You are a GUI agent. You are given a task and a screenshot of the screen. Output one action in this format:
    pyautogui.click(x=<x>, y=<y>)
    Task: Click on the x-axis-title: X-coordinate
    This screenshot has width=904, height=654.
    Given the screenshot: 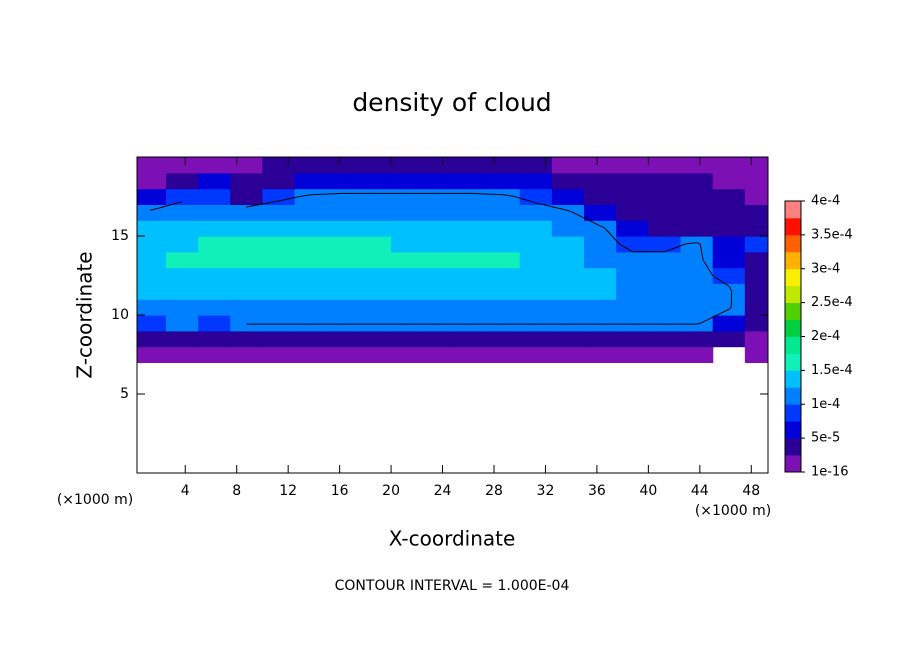 What is the action you would take?
    pyautogui.click(x=452, y=539)
    